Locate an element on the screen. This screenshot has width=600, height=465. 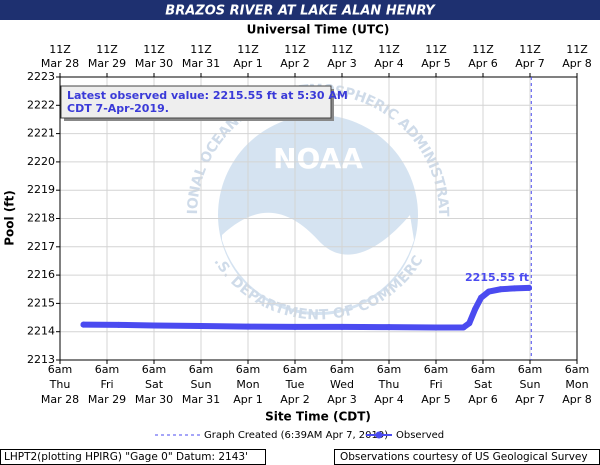
x-tick-label: Apr 8 is located at coordinates (577, 399).